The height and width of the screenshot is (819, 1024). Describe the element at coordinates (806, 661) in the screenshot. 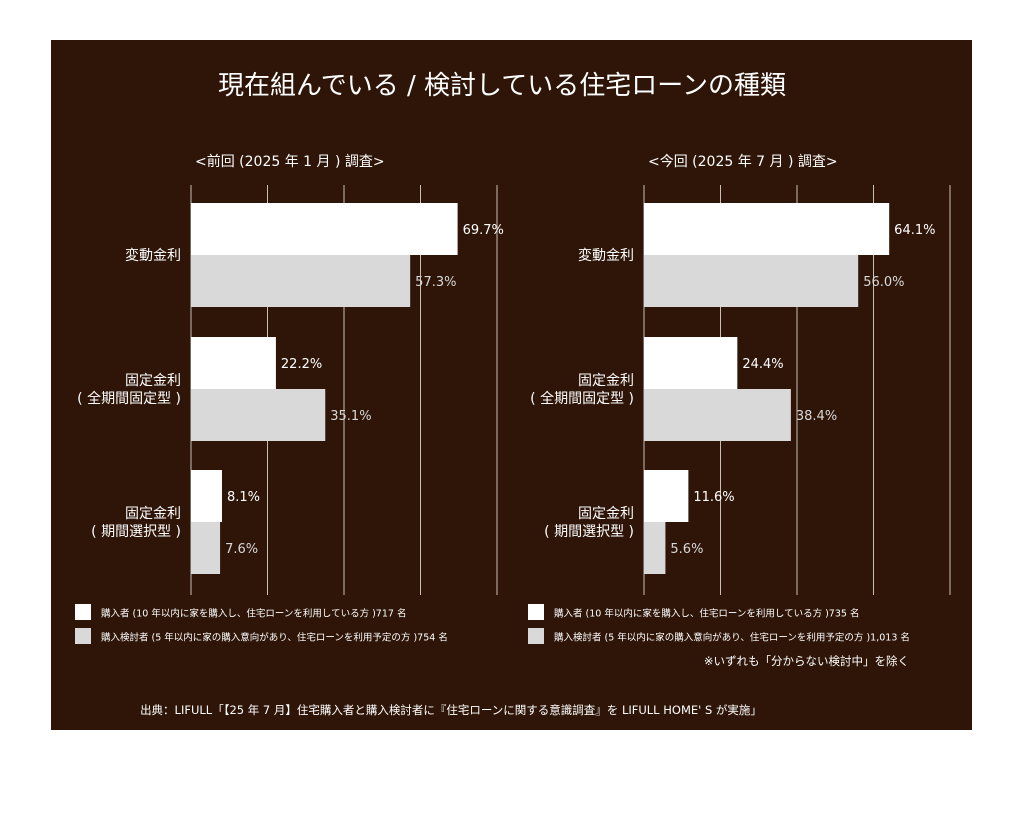

I see `footnote: ※いずれも「分からない検討中」を除く` at that location.